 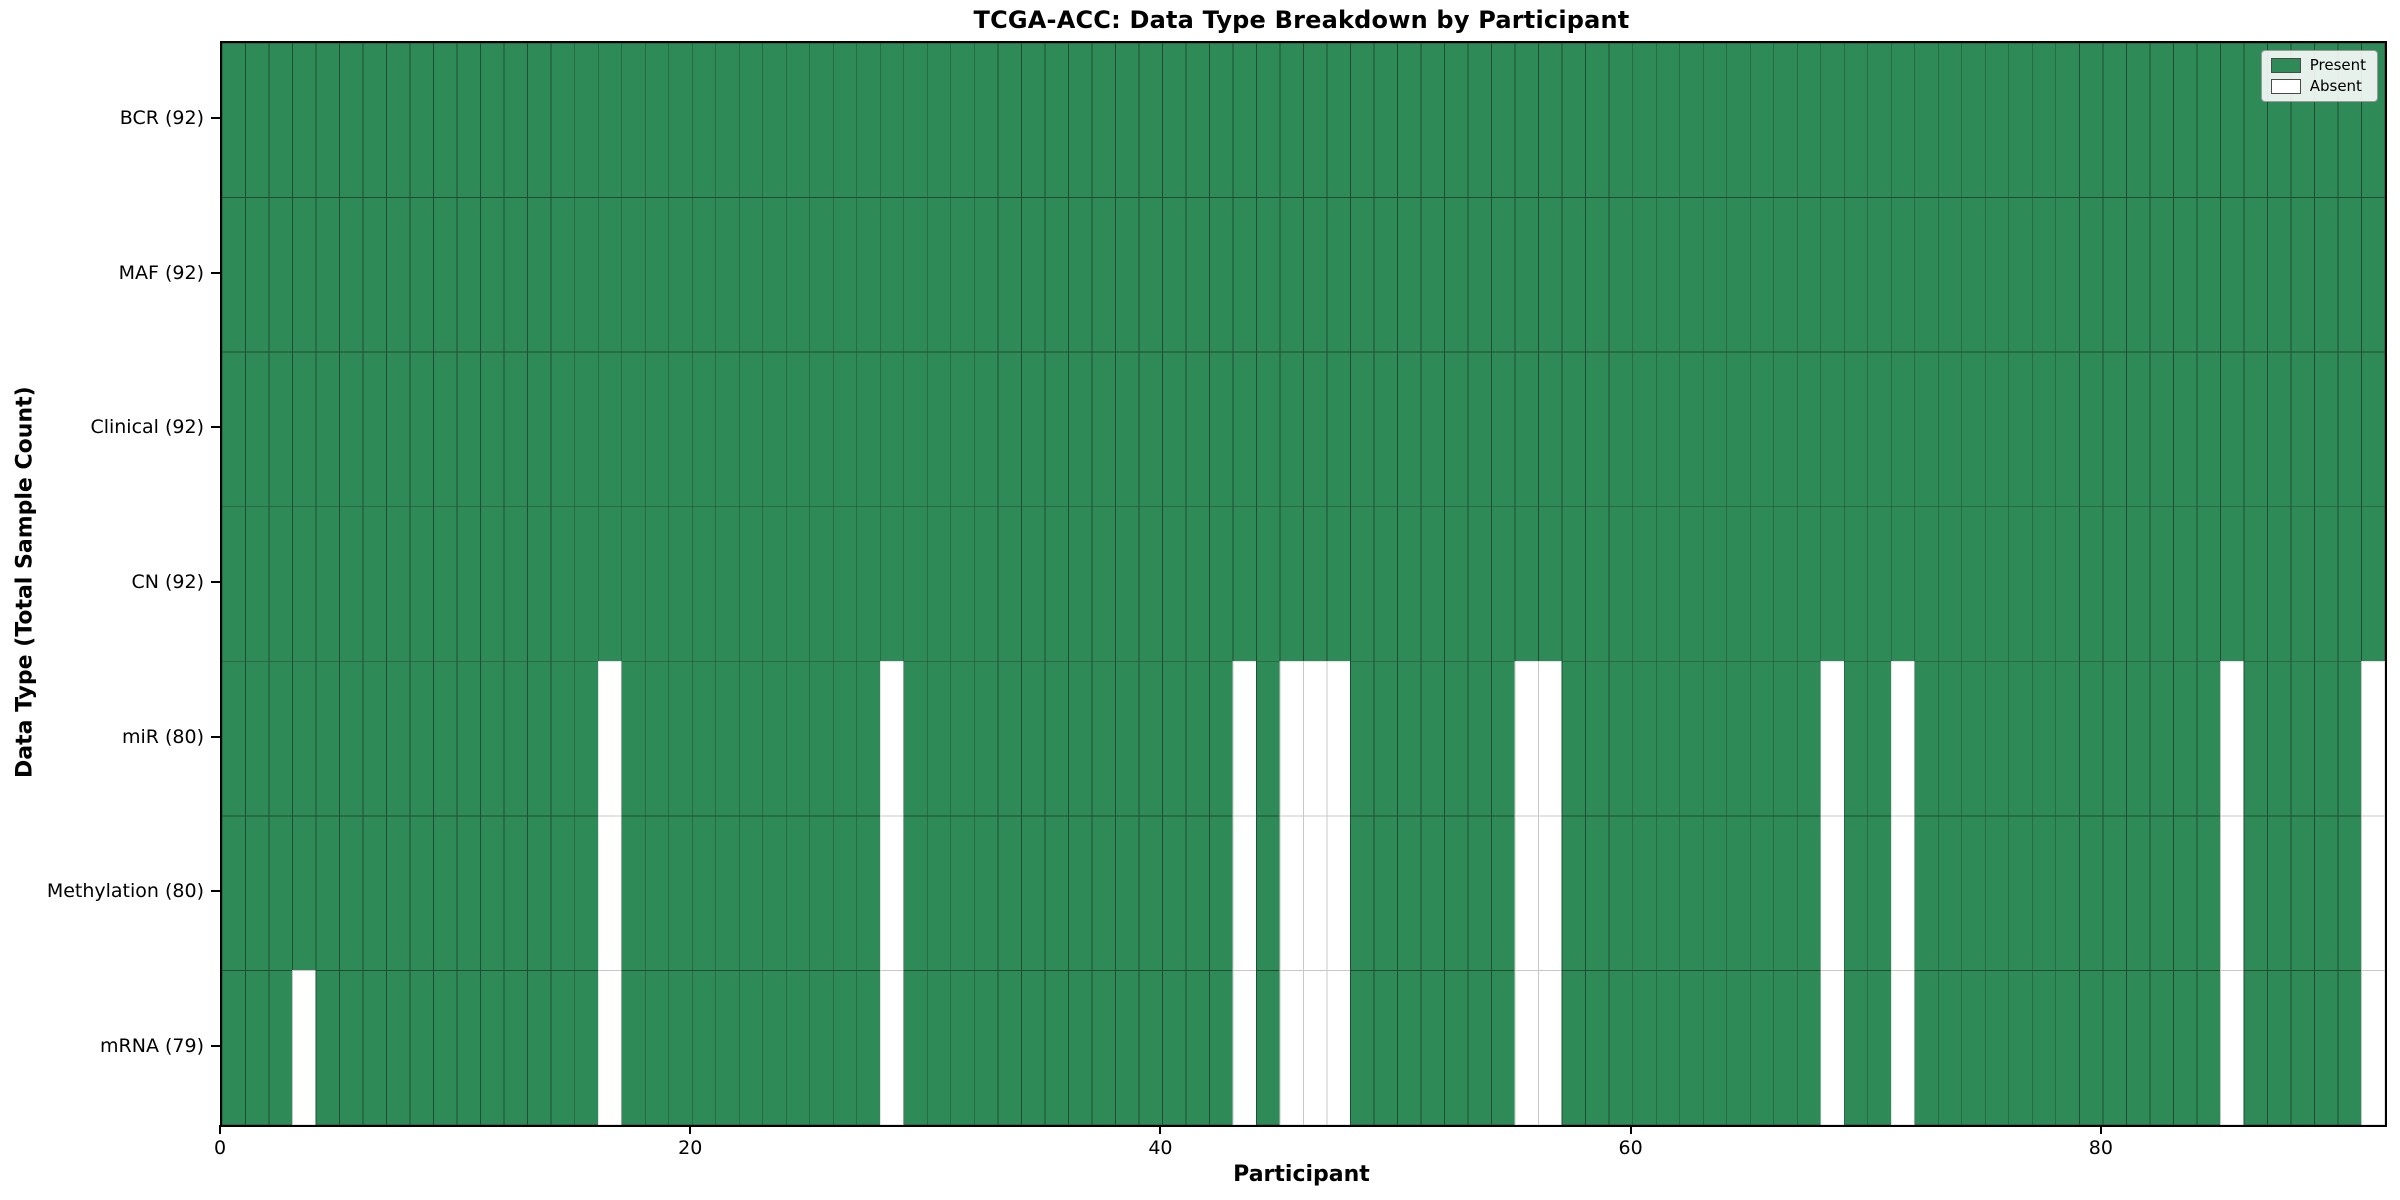 What do you see at coordinates (161, 272) in the screenshot?
I see `y-tick-label: MAF (92)` at bounding box center [161, 272].